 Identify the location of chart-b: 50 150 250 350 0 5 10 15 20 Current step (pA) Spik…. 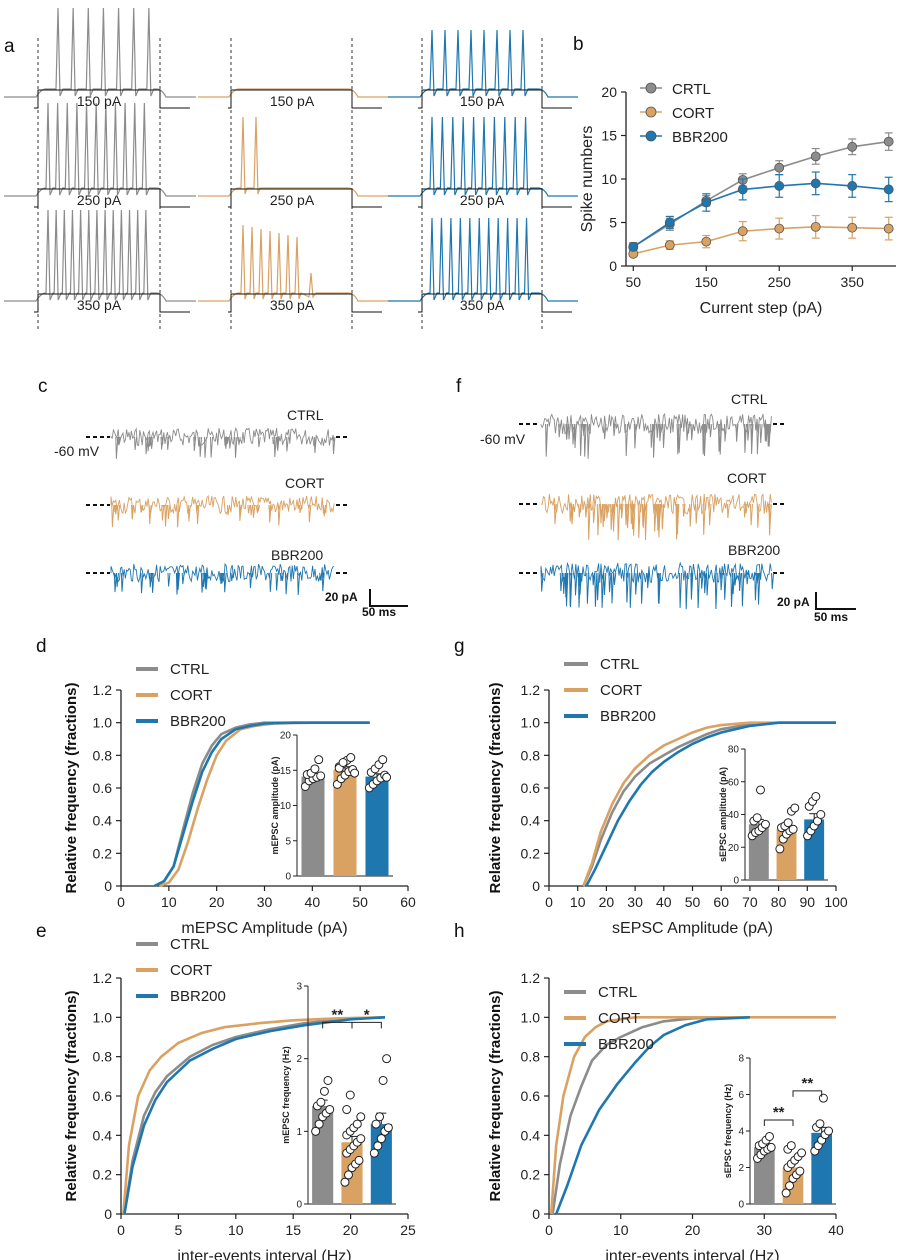
(737, 199).